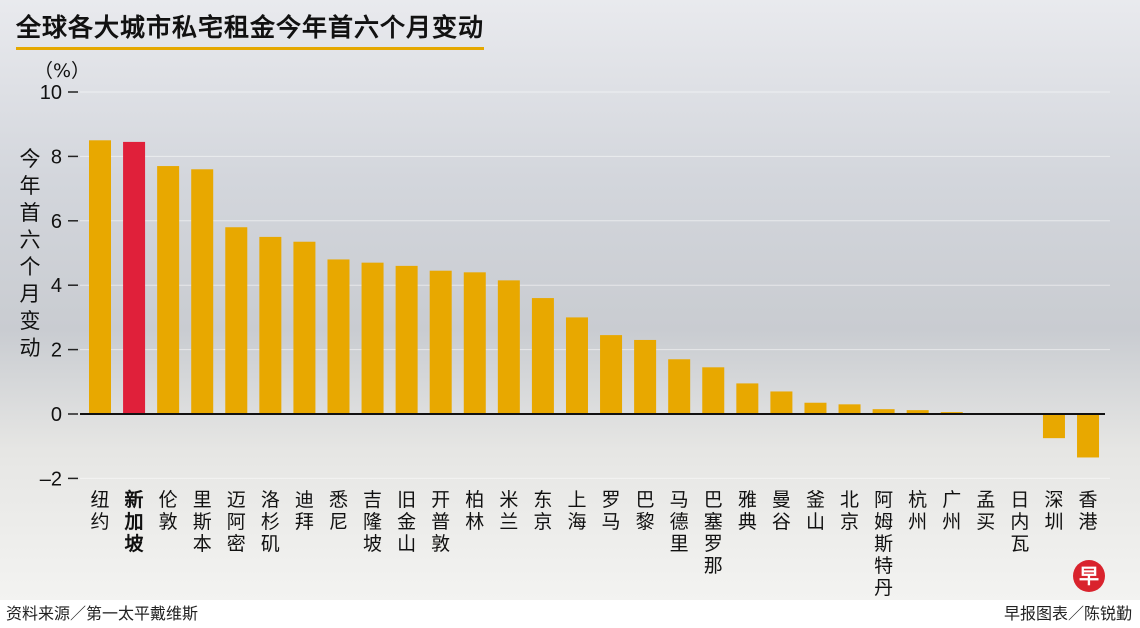  I want to click on x-tick-label: 旧金山, so click(407, 522).